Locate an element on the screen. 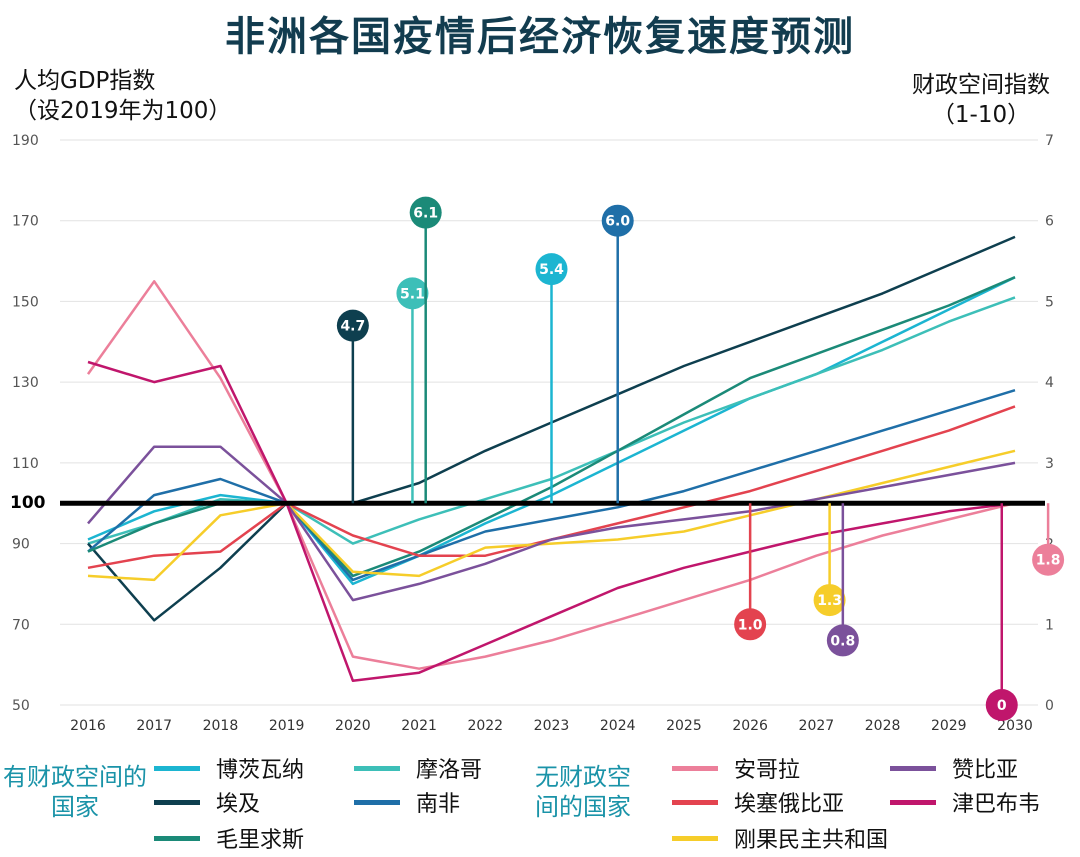  x-tick-label: 2023 is located at coordinates (552, 726).